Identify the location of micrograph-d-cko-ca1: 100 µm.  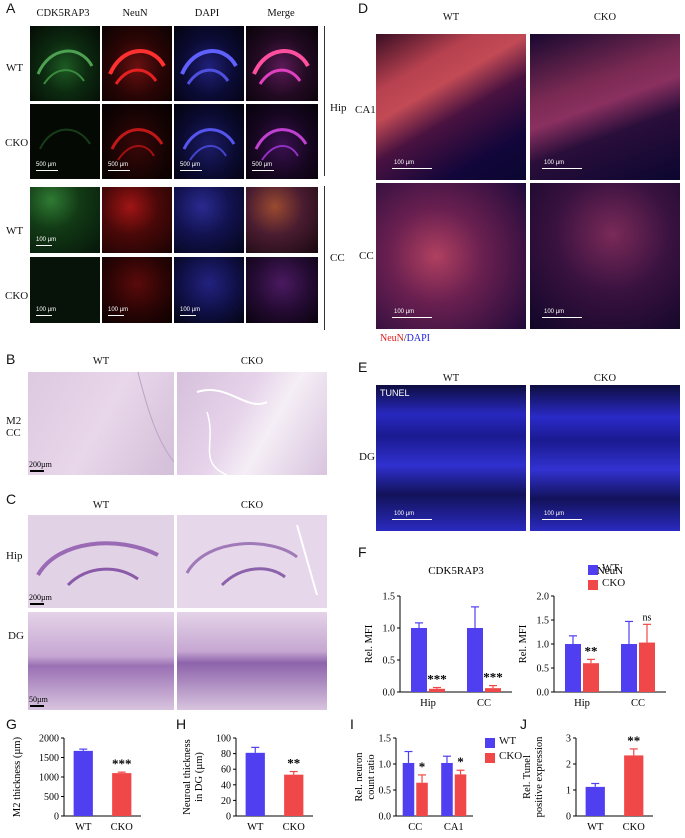
(605, 107).